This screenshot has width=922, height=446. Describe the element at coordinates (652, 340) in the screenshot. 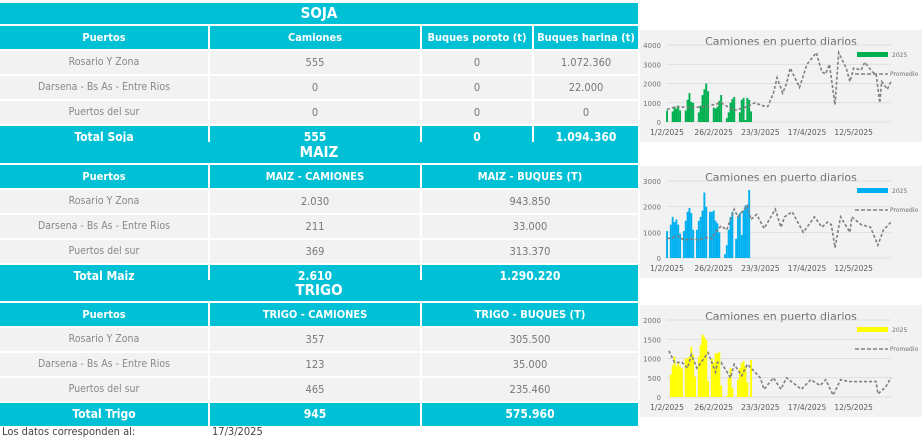

I see `y-tick-label: 1500` at that location.